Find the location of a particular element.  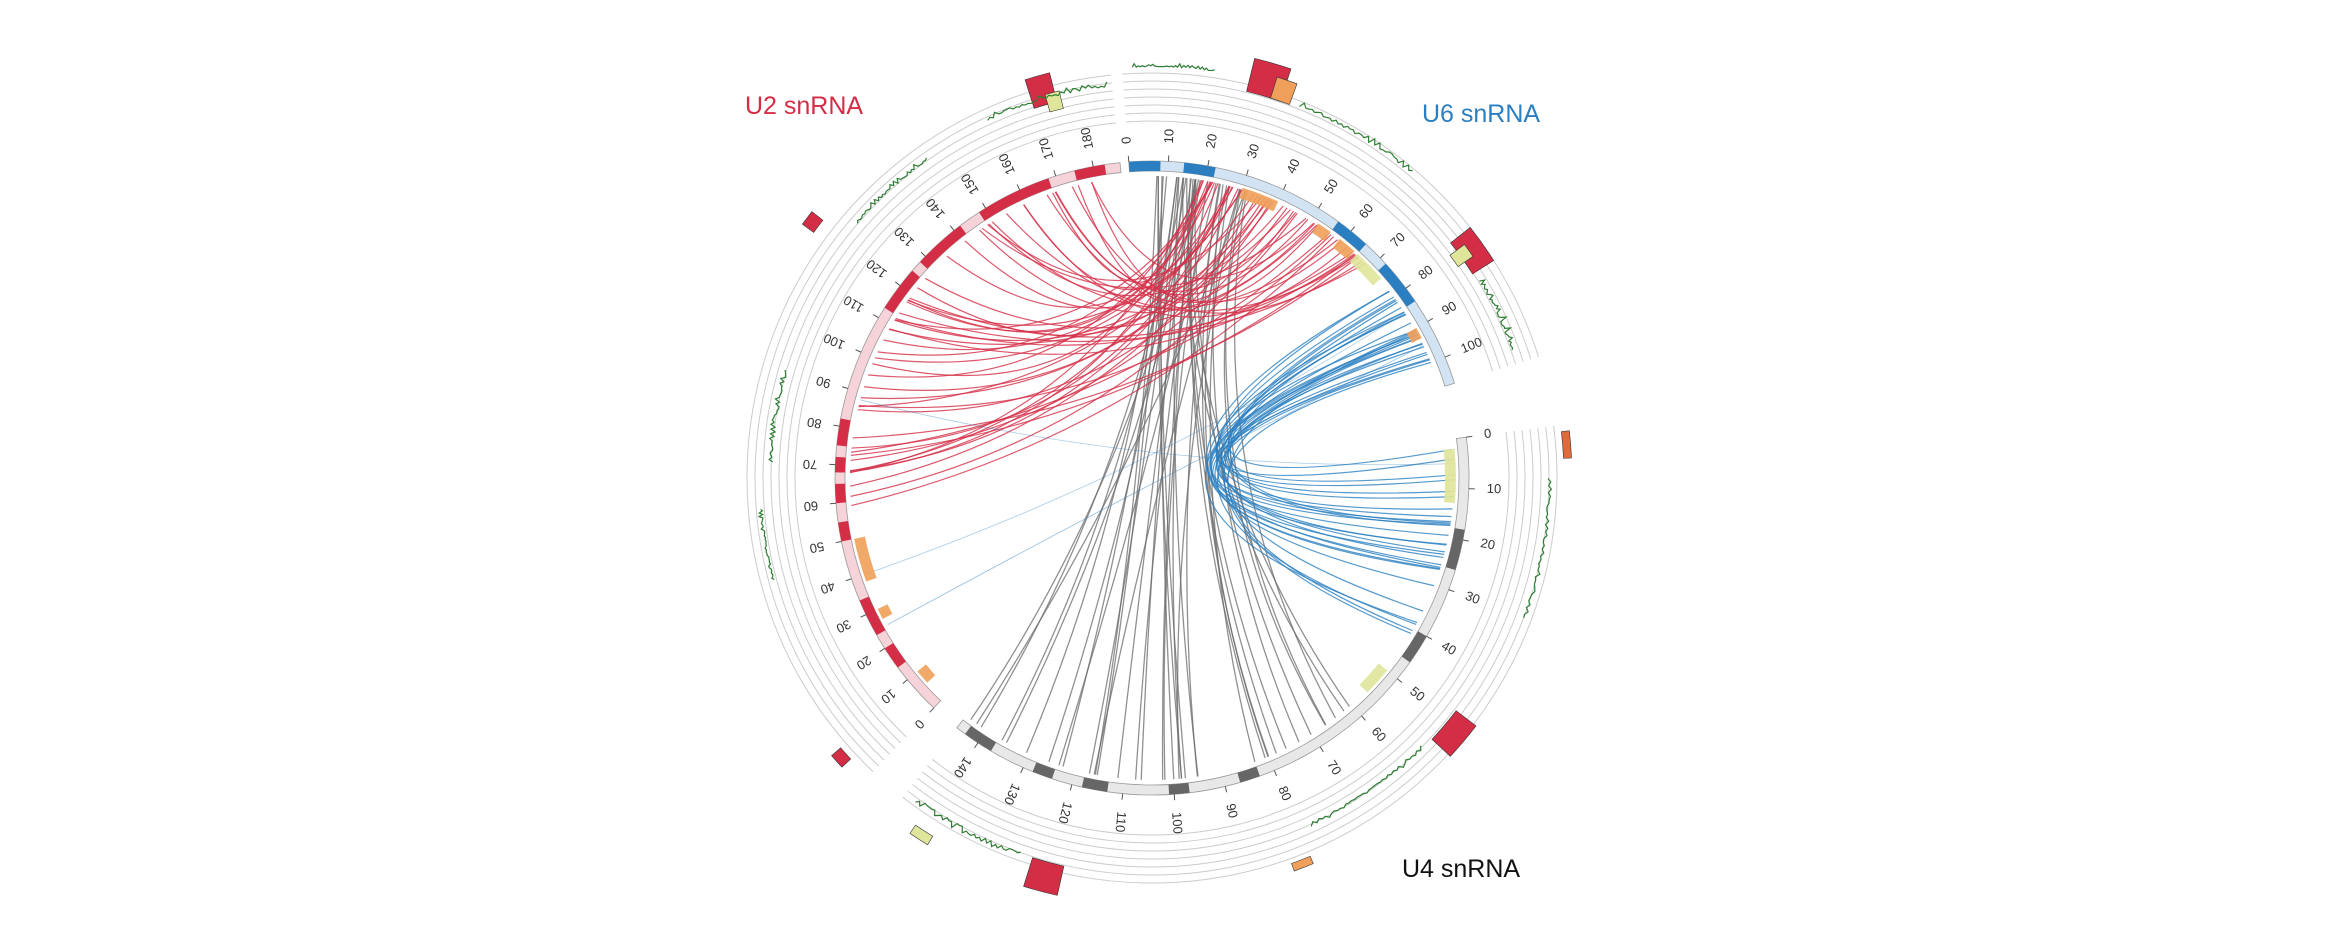

u2-tick-label: 120 is located at coordinates (876, 268).